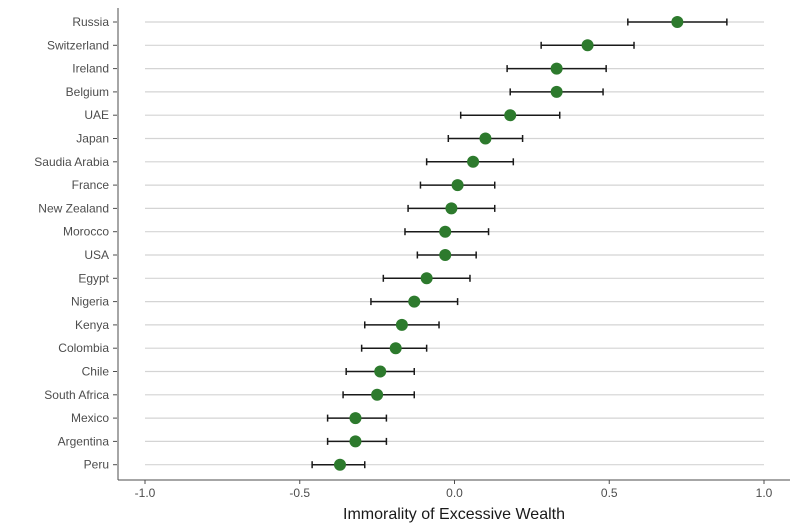 The height and width of the screenshot is (530, 800). What do you see at coordinates (454, 514) in the screenshot?
I see `x-axis-title: Immorality of Excessive Wealth` at bounding box center [454, 514].